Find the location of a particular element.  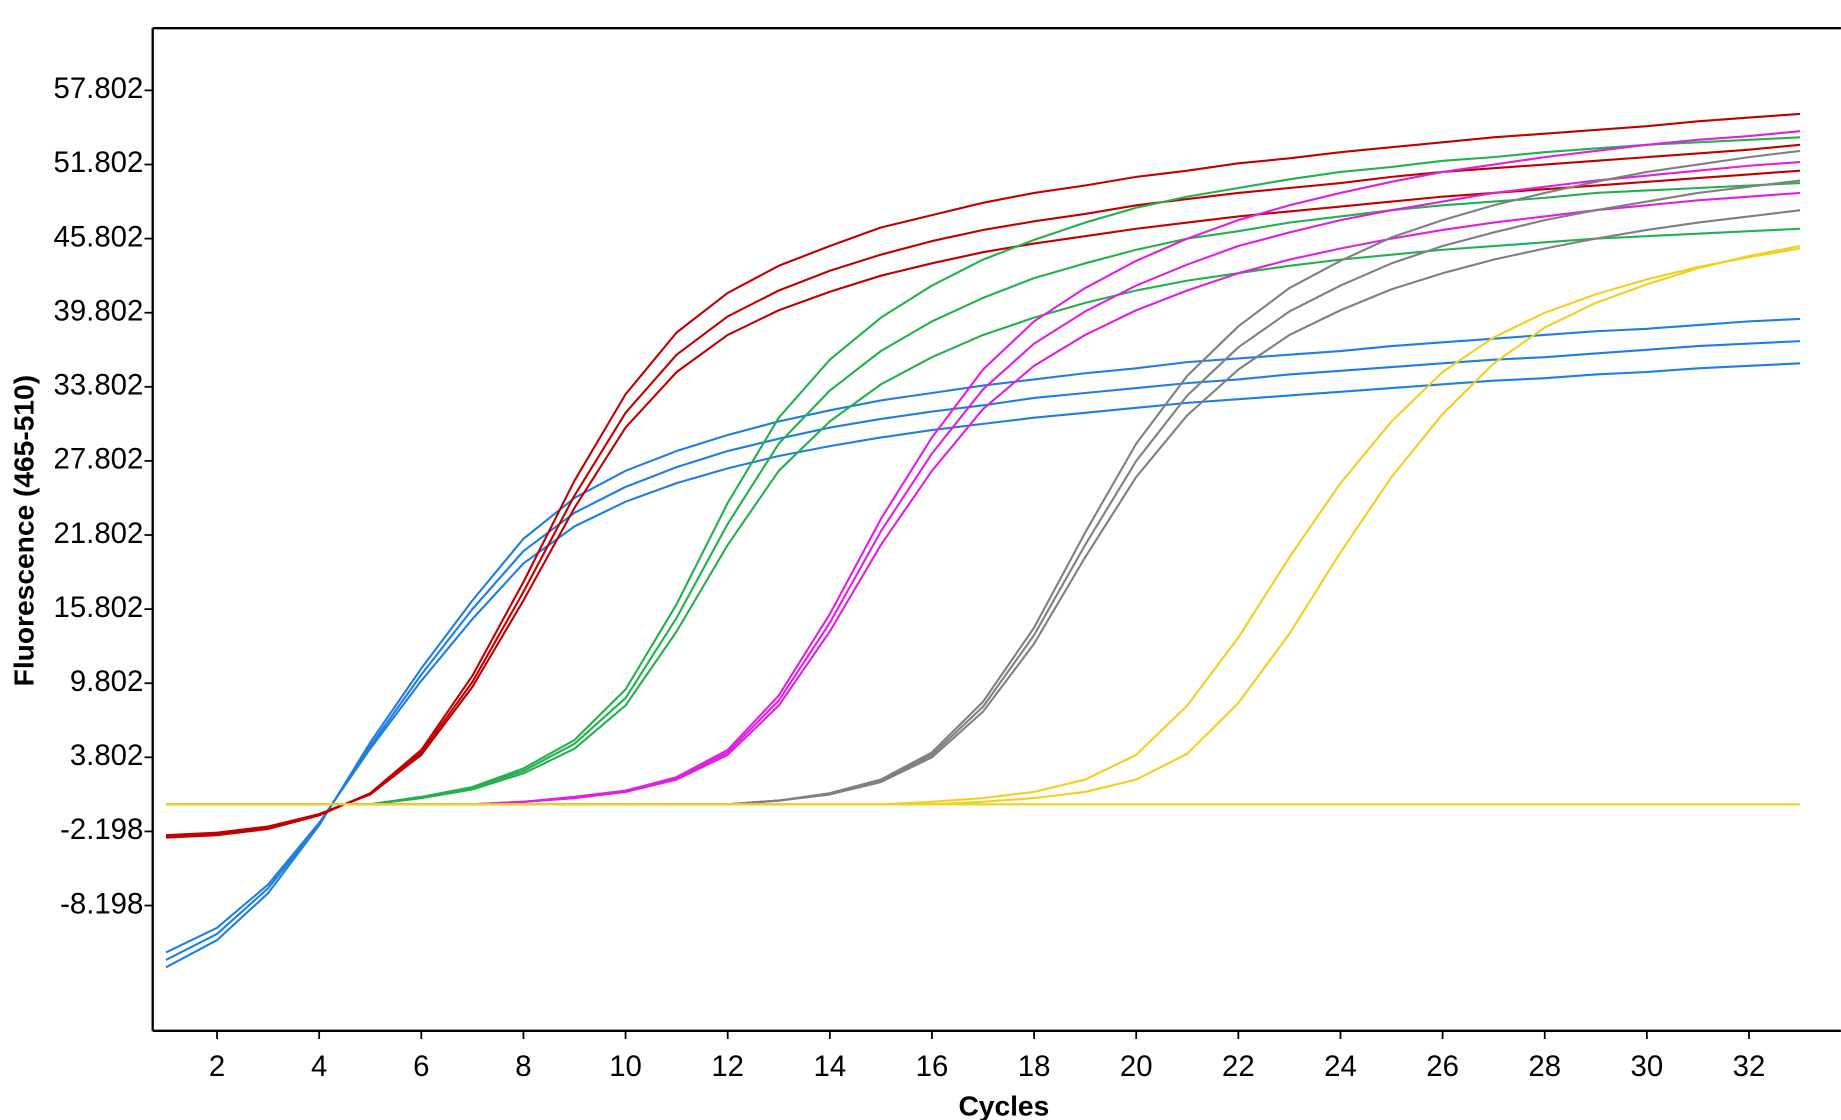

y-tick-label: 9.802 is located at coordinates (106, 681).